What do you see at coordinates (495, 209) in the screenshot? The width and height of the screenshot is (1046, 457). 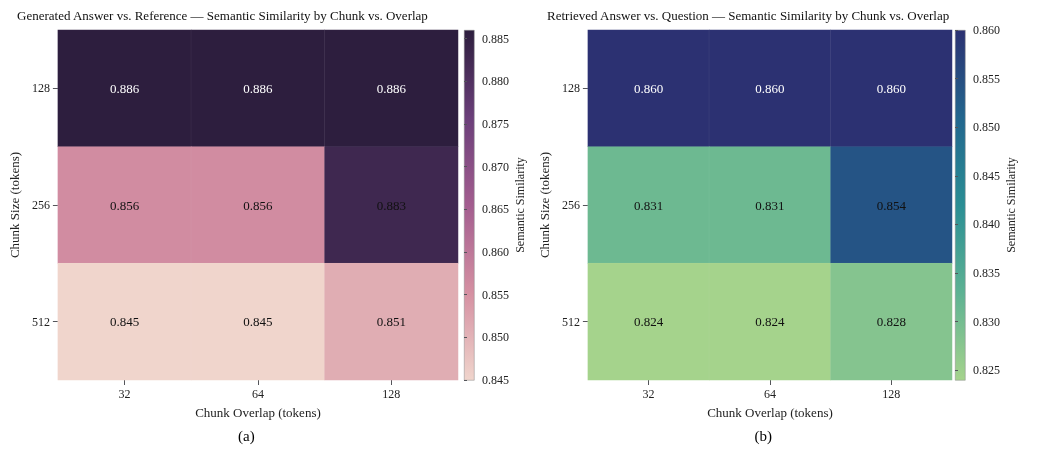 I see `color-bar-label: 0.865` at bounding box center [495, 209].